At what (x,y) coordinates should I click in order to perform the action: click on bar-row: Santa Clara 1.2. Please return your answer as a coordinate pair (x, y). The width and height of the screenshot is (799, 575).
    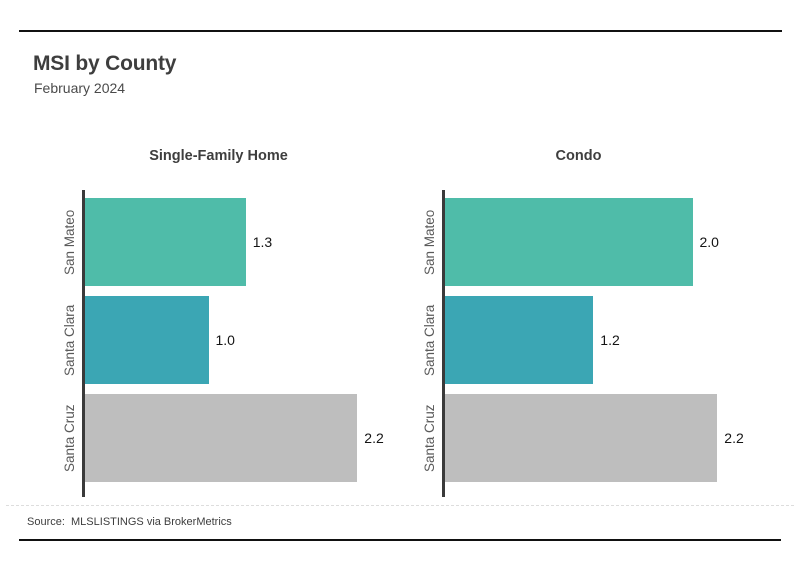
    Looking at the image, I should click on (605, 339).